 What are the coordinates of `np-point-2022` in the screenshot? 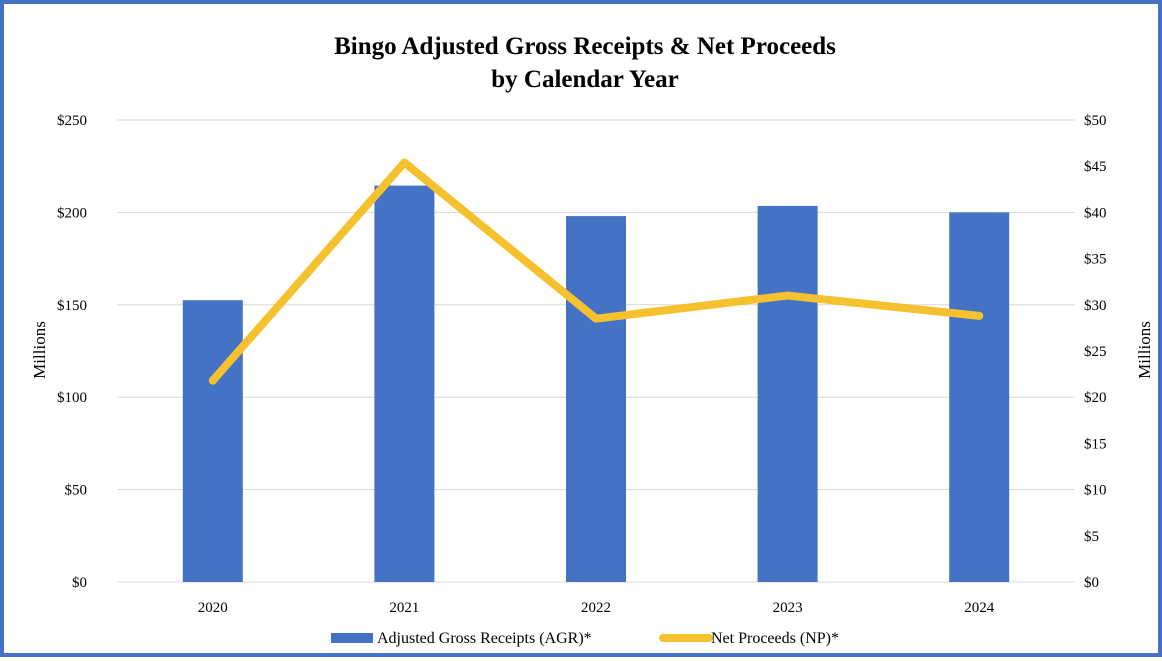 It's located at (596, 318).